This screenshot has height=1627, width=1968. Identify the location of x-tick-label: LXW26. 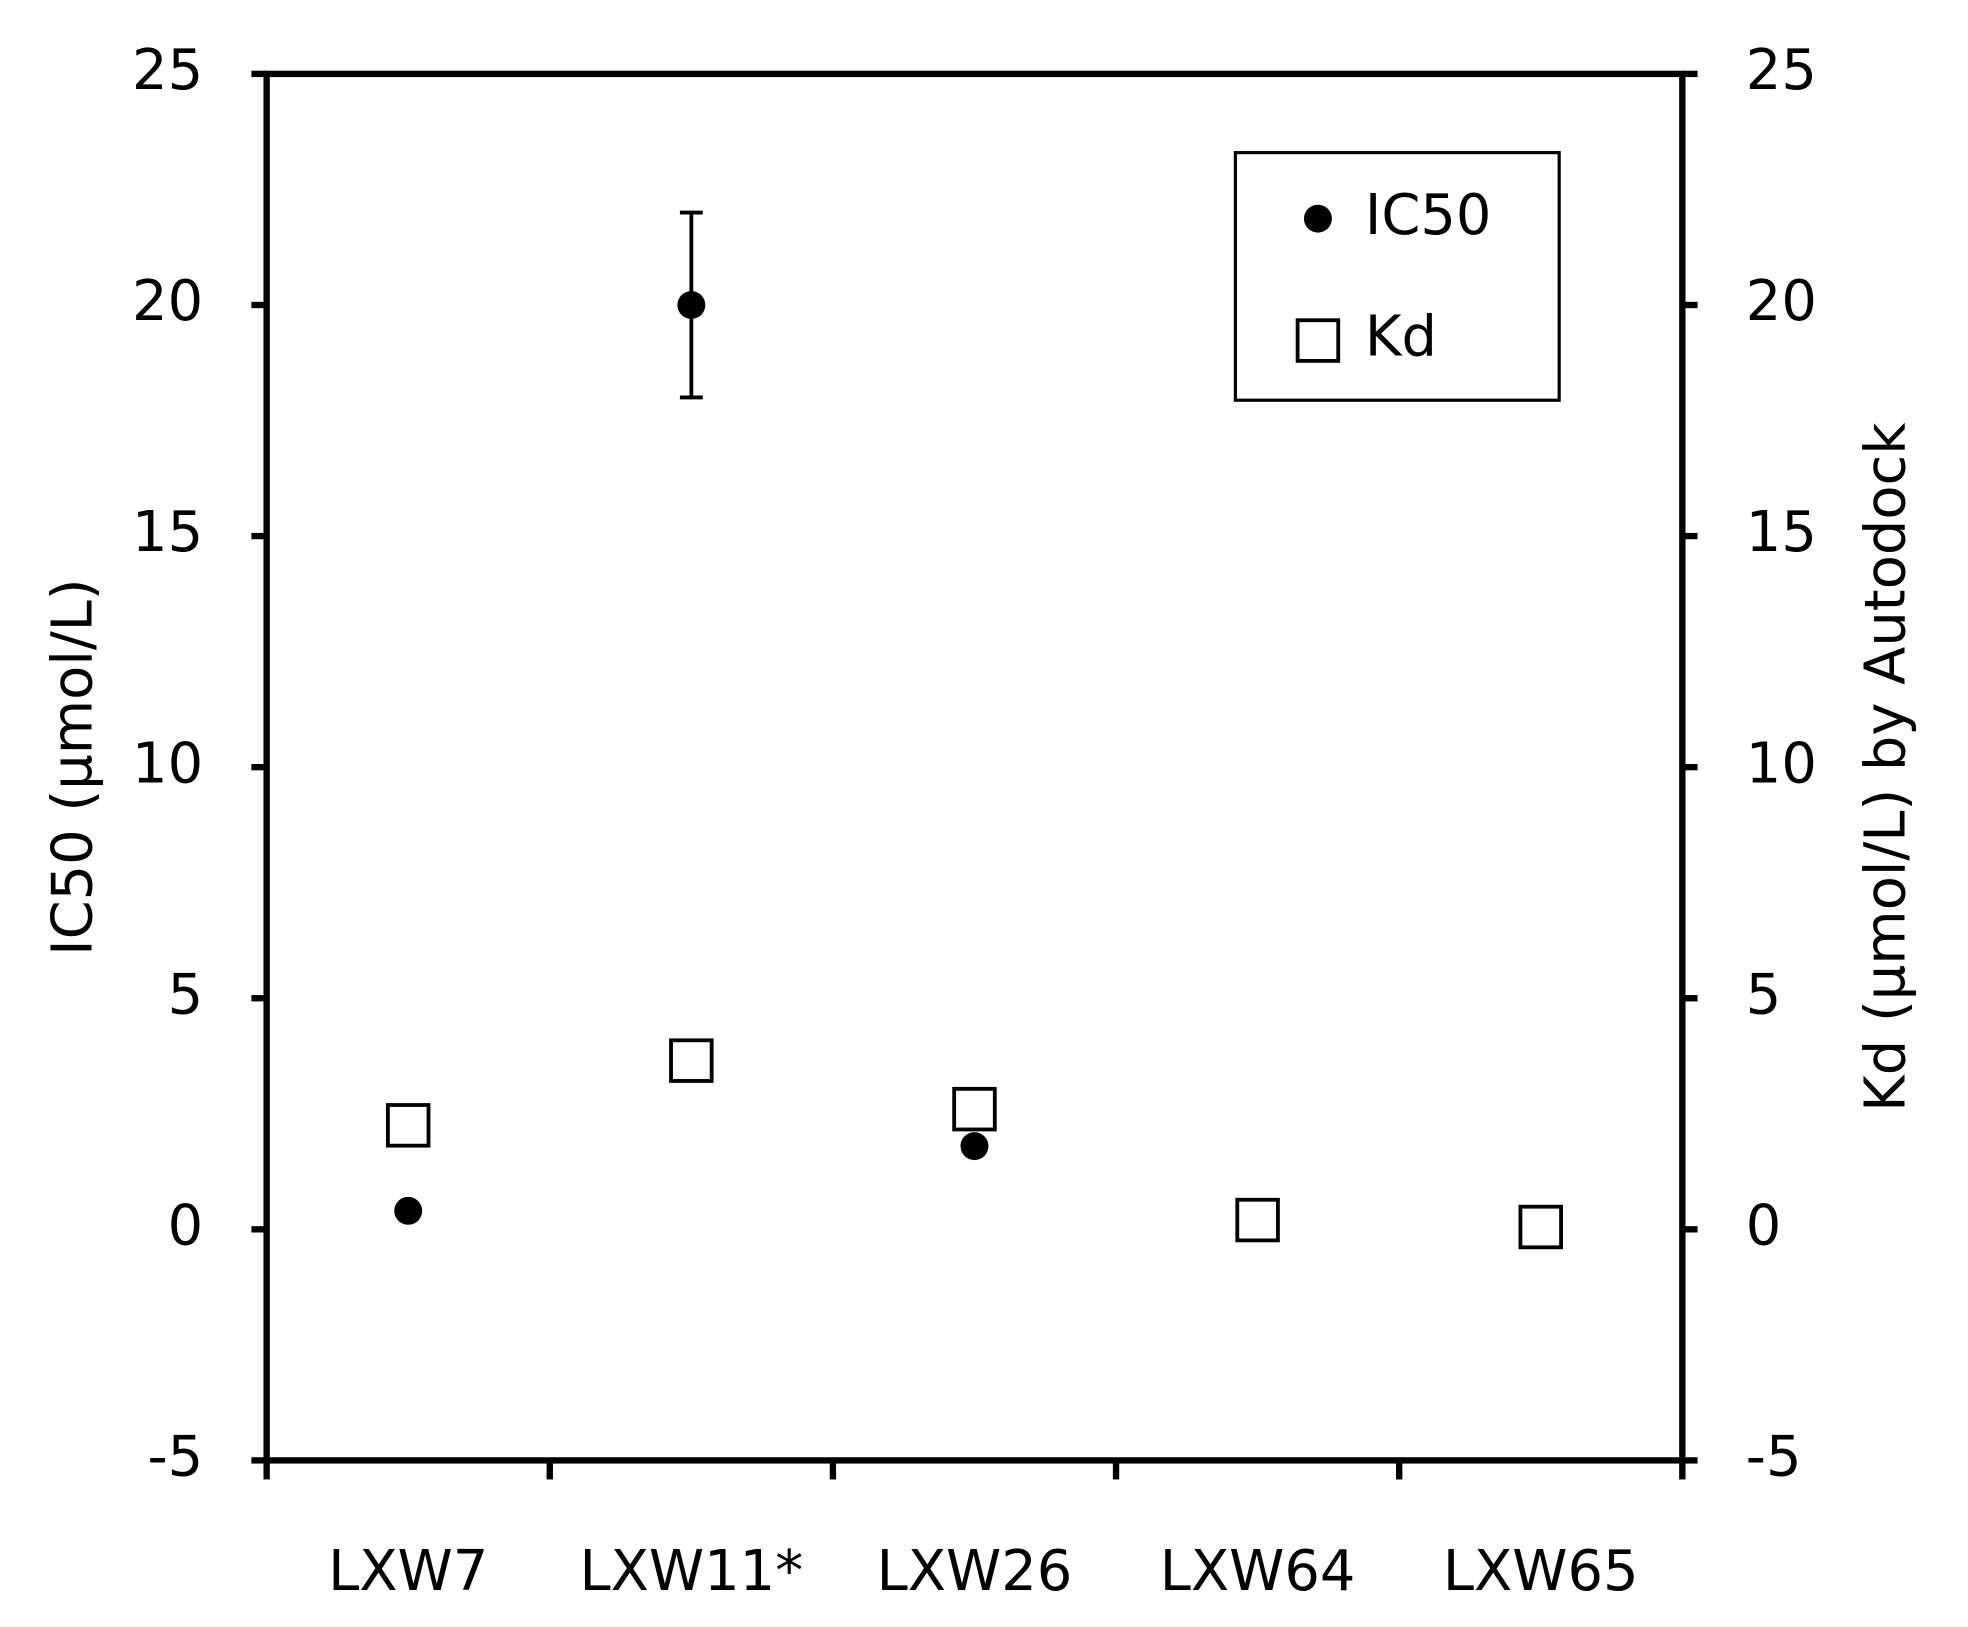
(975, 1571).